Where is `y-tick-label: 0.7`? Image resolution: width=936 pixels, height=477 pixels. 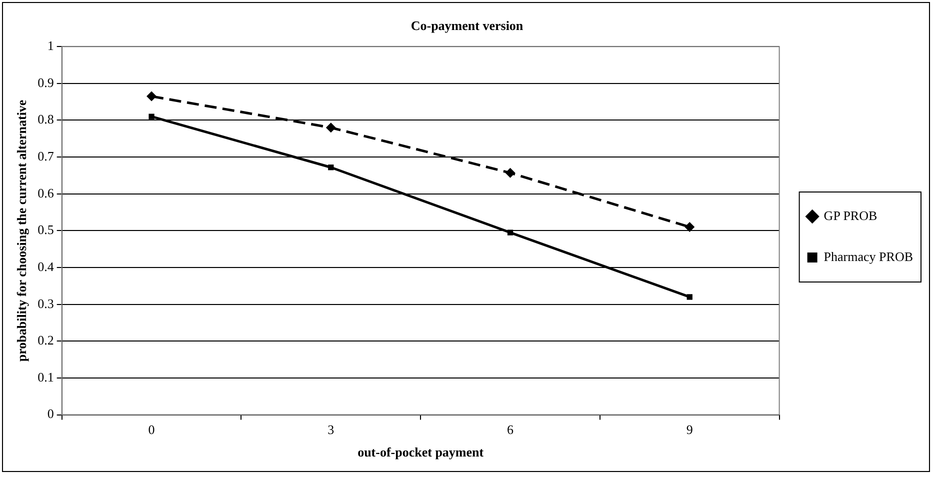
y-tick-label: 0.7 is located at coordinates (46, 156).